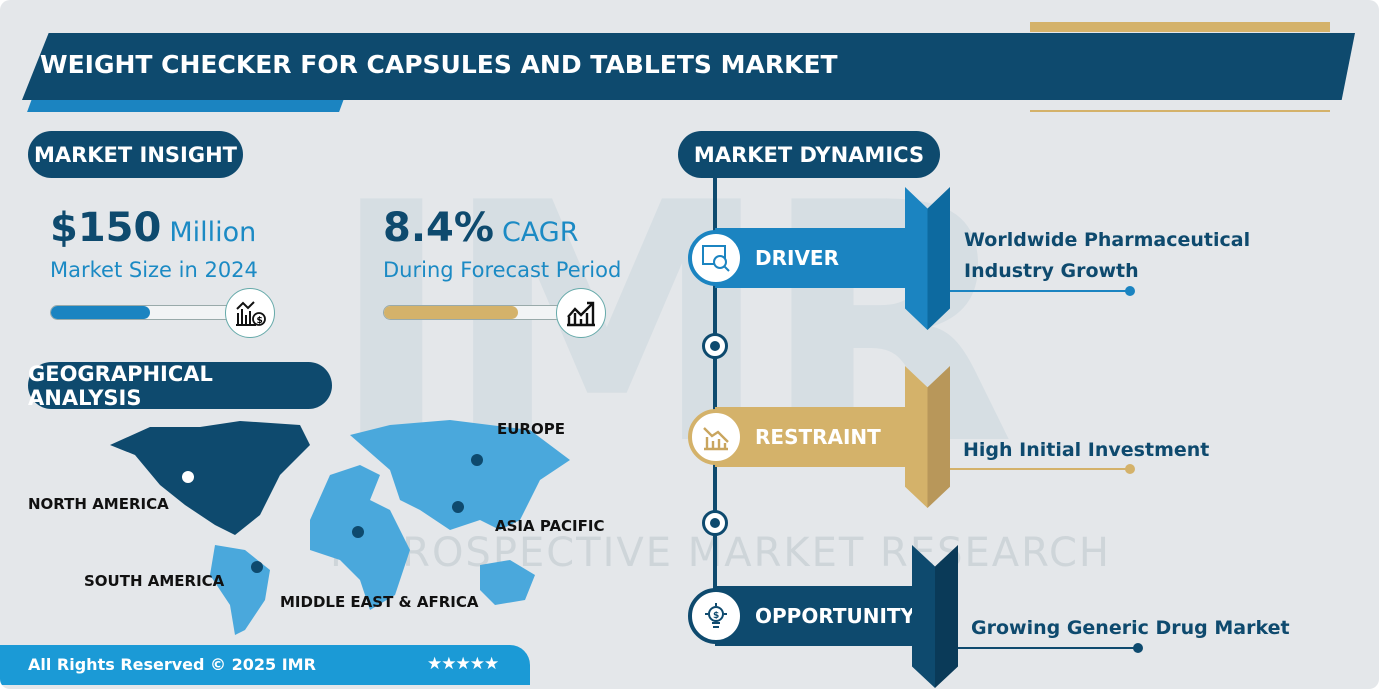  What do you see at coordinates (1107, 240) in the screenshot?
I see `driver-text-line1: Worldwide Pharmaceutical` at bounding box center [1107, 240].